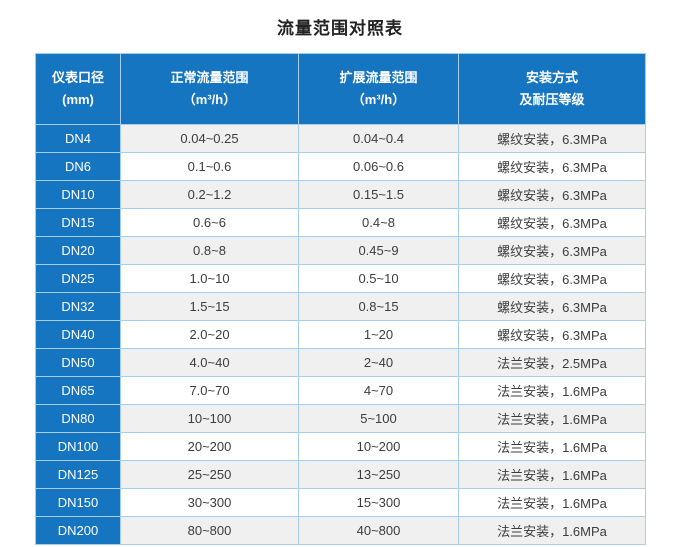 The width and height of the screenshot is (680, 547). What do you see at coordinates (209, 89) in the screenshot?
I see `header-normal-range: 正常流量范围 （m³/h）` at bounding box center [209, 89].